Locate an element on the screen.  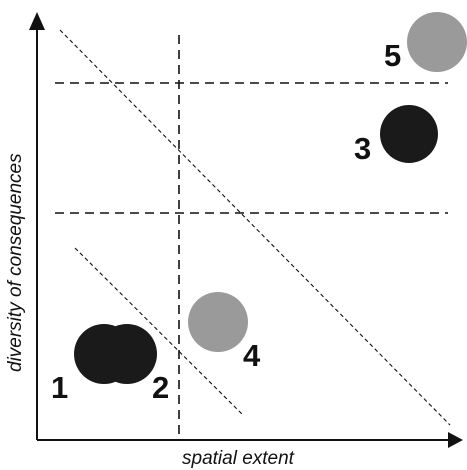
marker-label-5: 5 is located at coordinates (392, 55).